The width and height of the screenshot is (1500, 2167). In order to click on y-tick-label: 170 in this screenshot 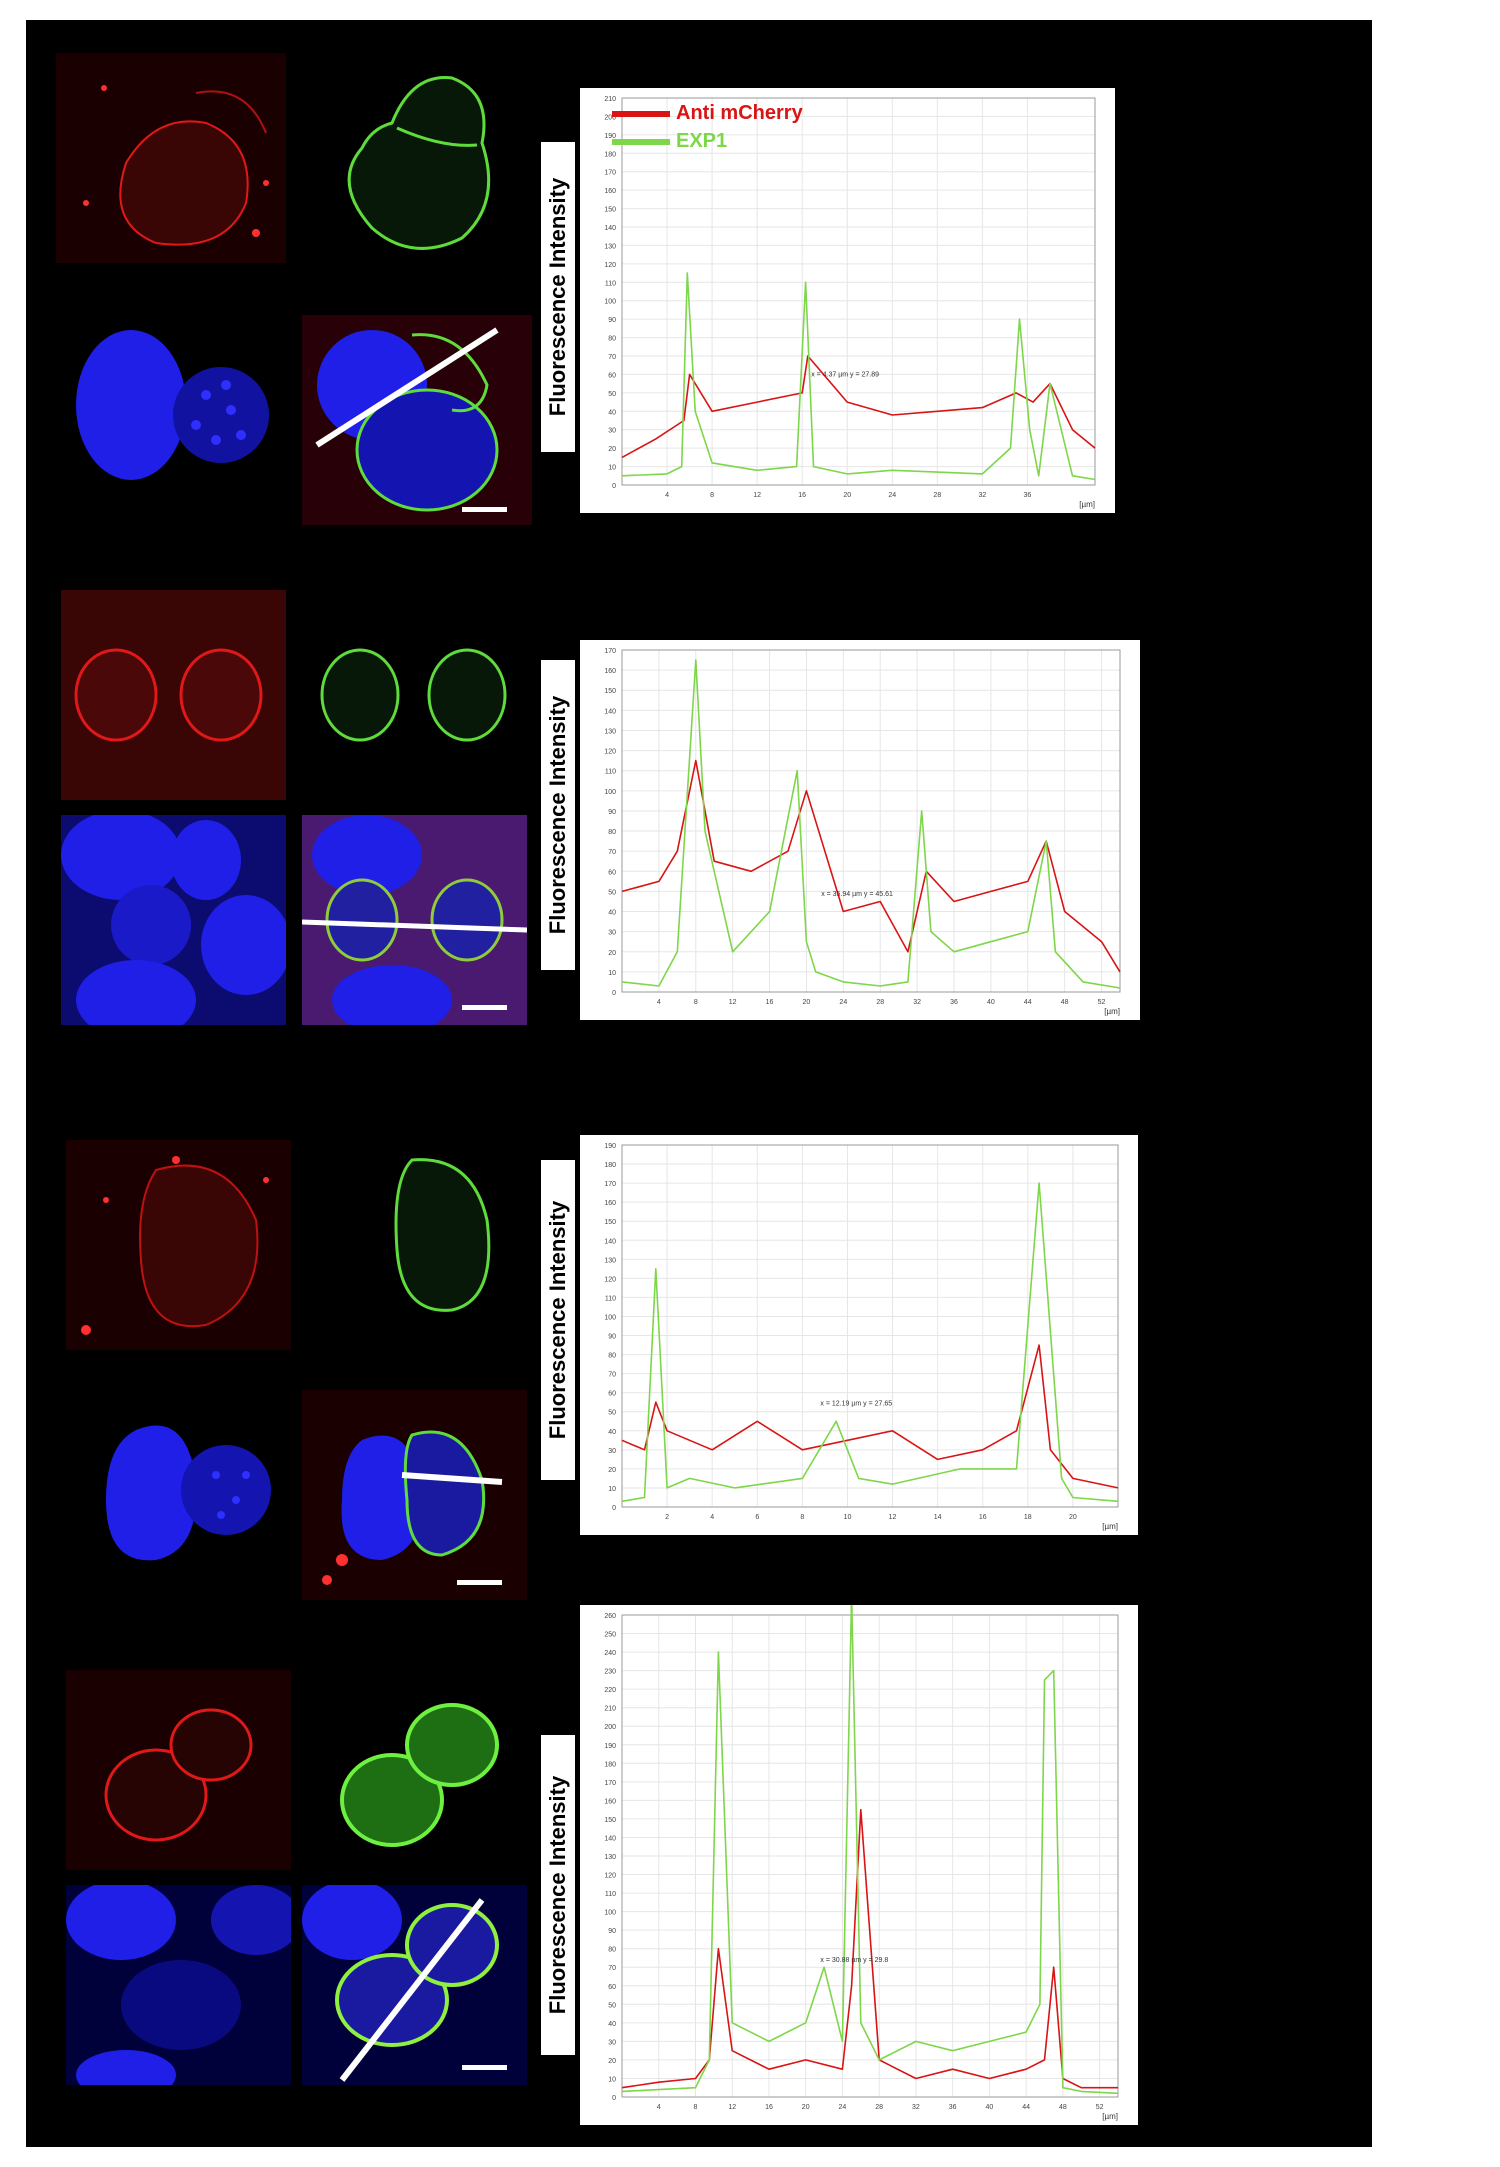, I will do `click(610, 1783)`.